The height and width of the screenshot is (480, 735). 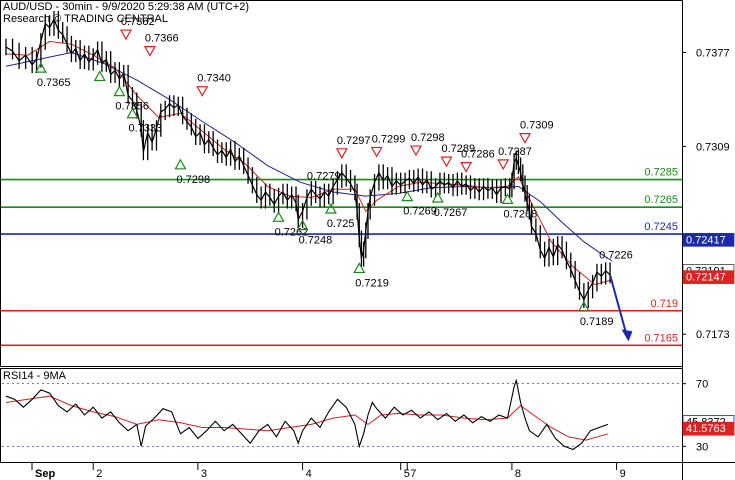 What do you see at coordinates (451, 213) in the screenshot?
I see `low-marker-label: 0.7267` at bounding box center [451, 213].